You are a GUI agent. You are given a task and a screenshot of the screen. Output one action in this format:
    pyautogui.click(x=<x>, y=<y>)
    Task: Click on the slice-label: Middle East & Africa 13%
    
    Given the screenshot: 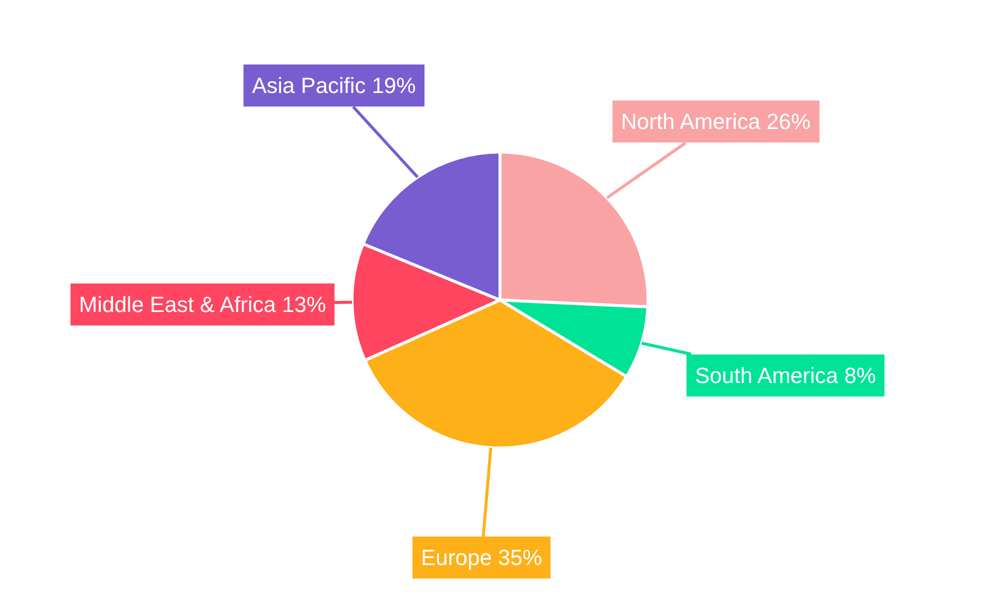 What is the action you would take?
    pyautogui.click(x=202, y=304)
    